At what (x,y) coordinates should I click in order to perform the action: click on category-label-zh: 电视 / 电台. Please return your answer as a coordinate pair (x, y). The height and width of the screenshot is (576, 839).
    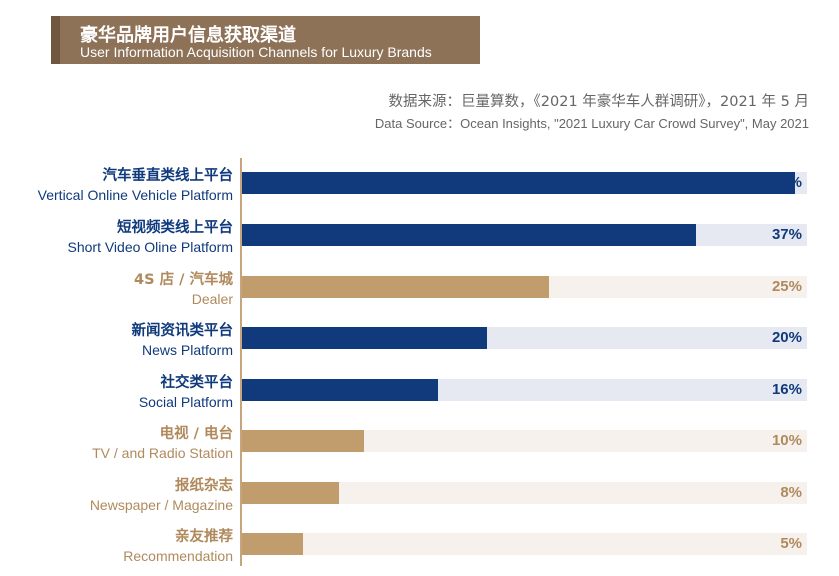
    Looking at the image, I should click on (196, 434).